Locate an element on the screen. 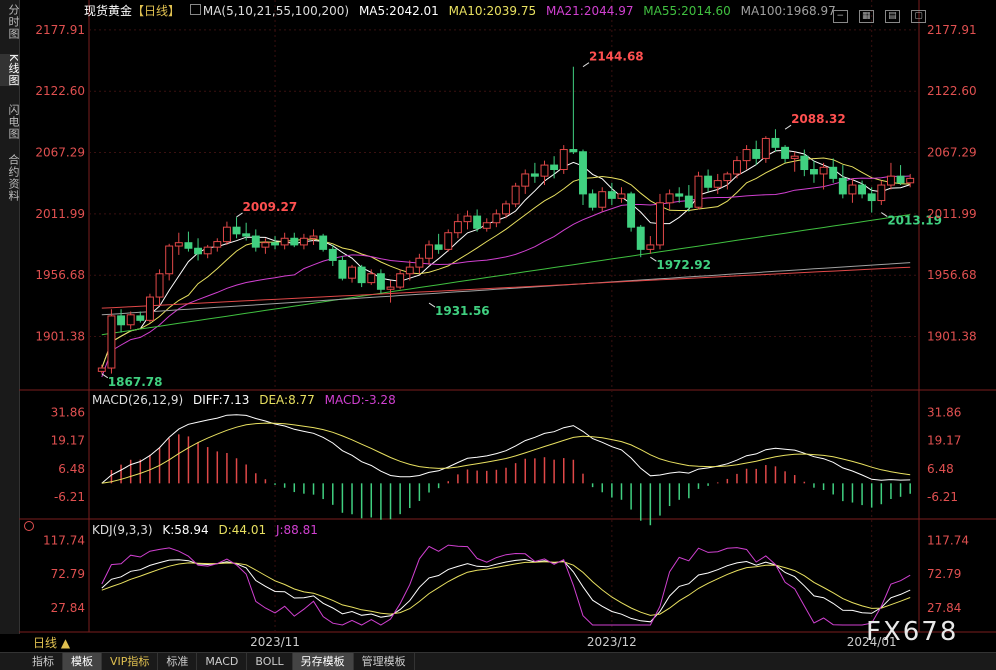  price-tick-right: 1956.68 is located at coordinates (952, 275).